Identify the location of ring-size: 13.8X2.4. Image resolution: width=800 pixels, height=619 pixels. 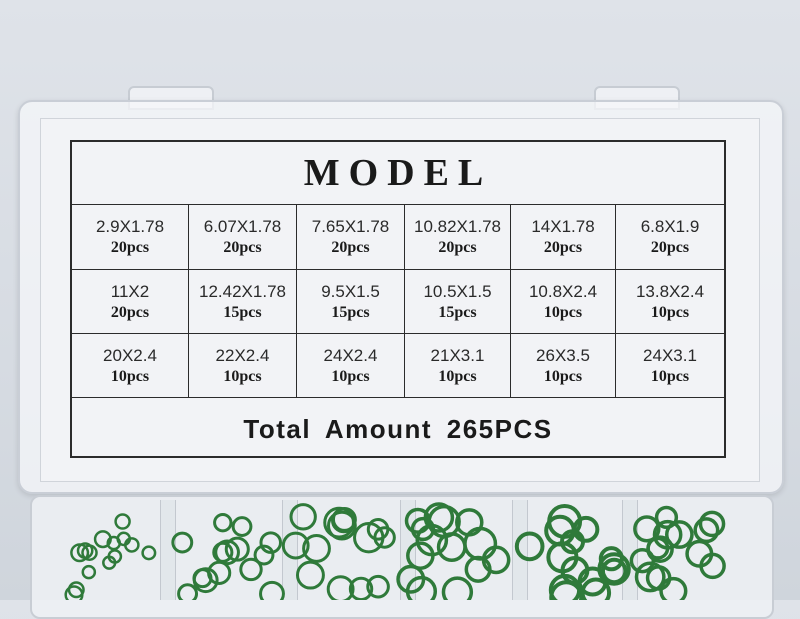
(670, 291).